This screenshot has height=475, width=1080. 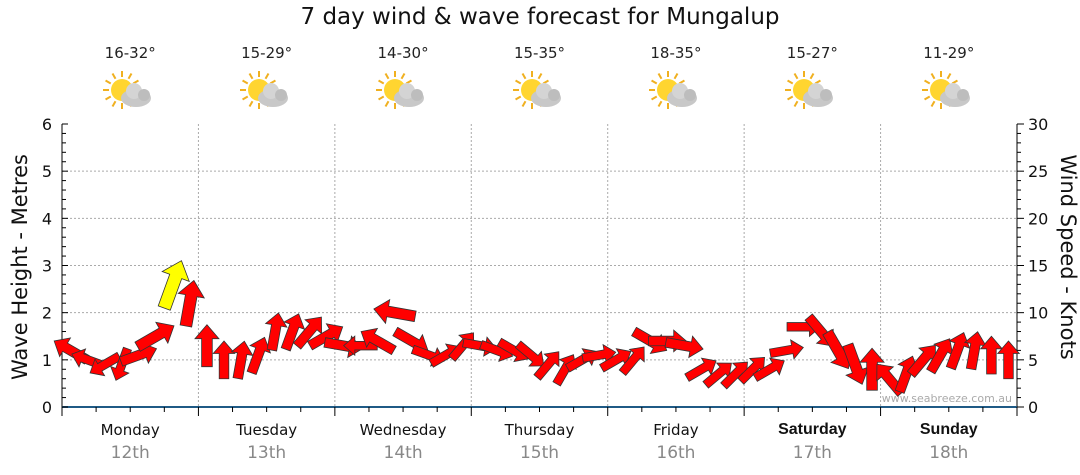 I want to click on y-axis-label-left: Wave Height - Metres, so click(x=20, y=267).